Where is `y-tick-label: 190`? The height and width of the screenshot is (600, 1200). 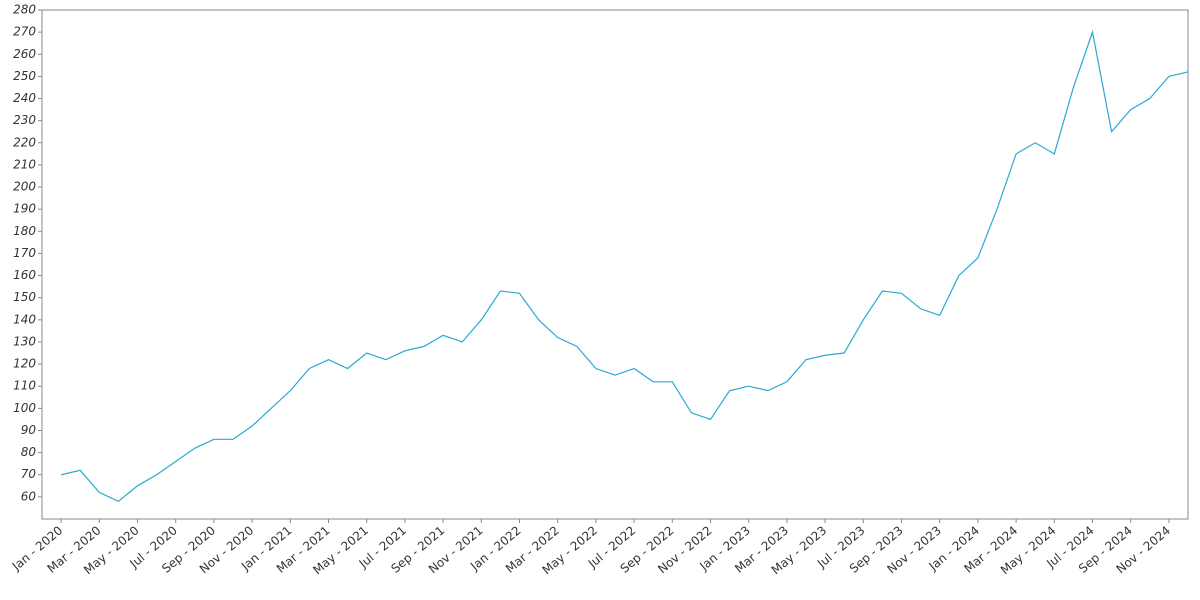
y-tick-label: 190 is located at coordinates (24, 209).